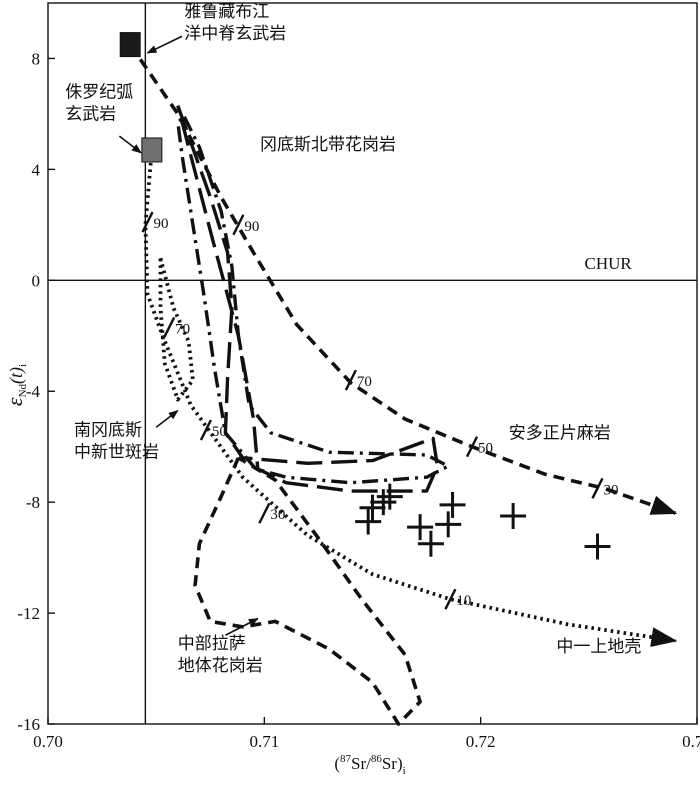 The width and height of the screenshot is (700, 787). Describe the element at coordinates (36, 280) in the screenshot. I see `y-tick-label: 0` at that location.